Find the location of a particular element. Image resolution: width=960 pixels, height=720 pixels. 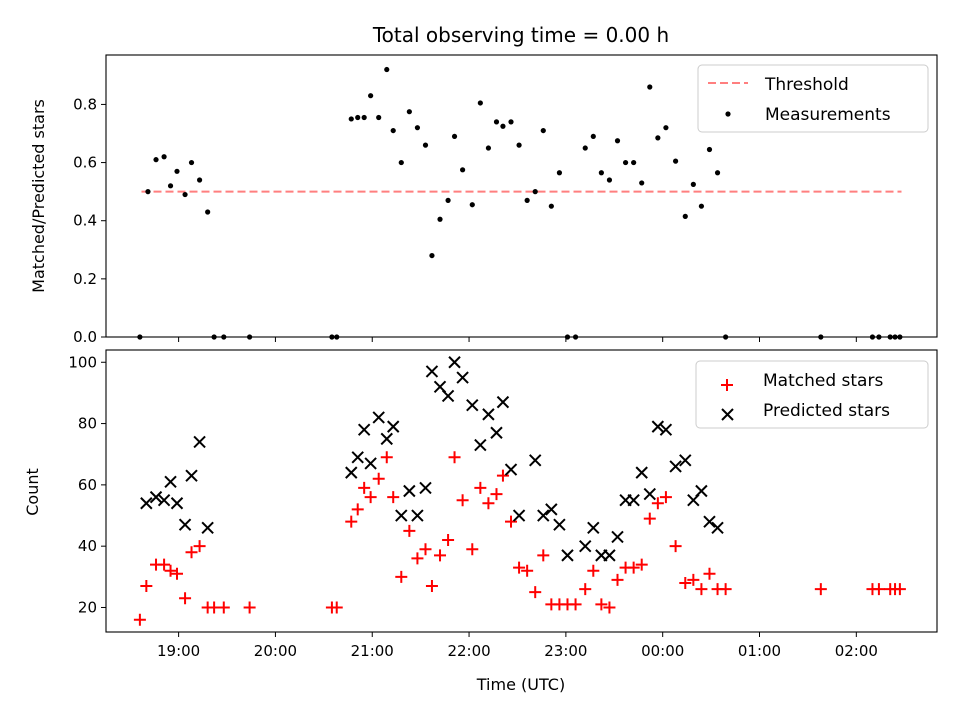

legend-measurements-label: Measurements is located at coordinates (828, 115).